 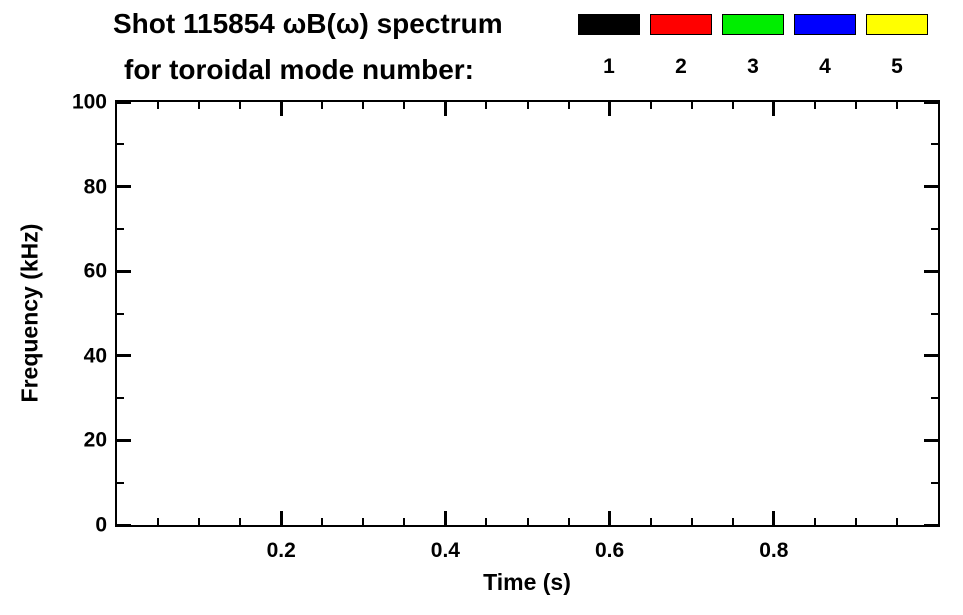 I want to click on legend-label: 3, so click(x=753, y=66).